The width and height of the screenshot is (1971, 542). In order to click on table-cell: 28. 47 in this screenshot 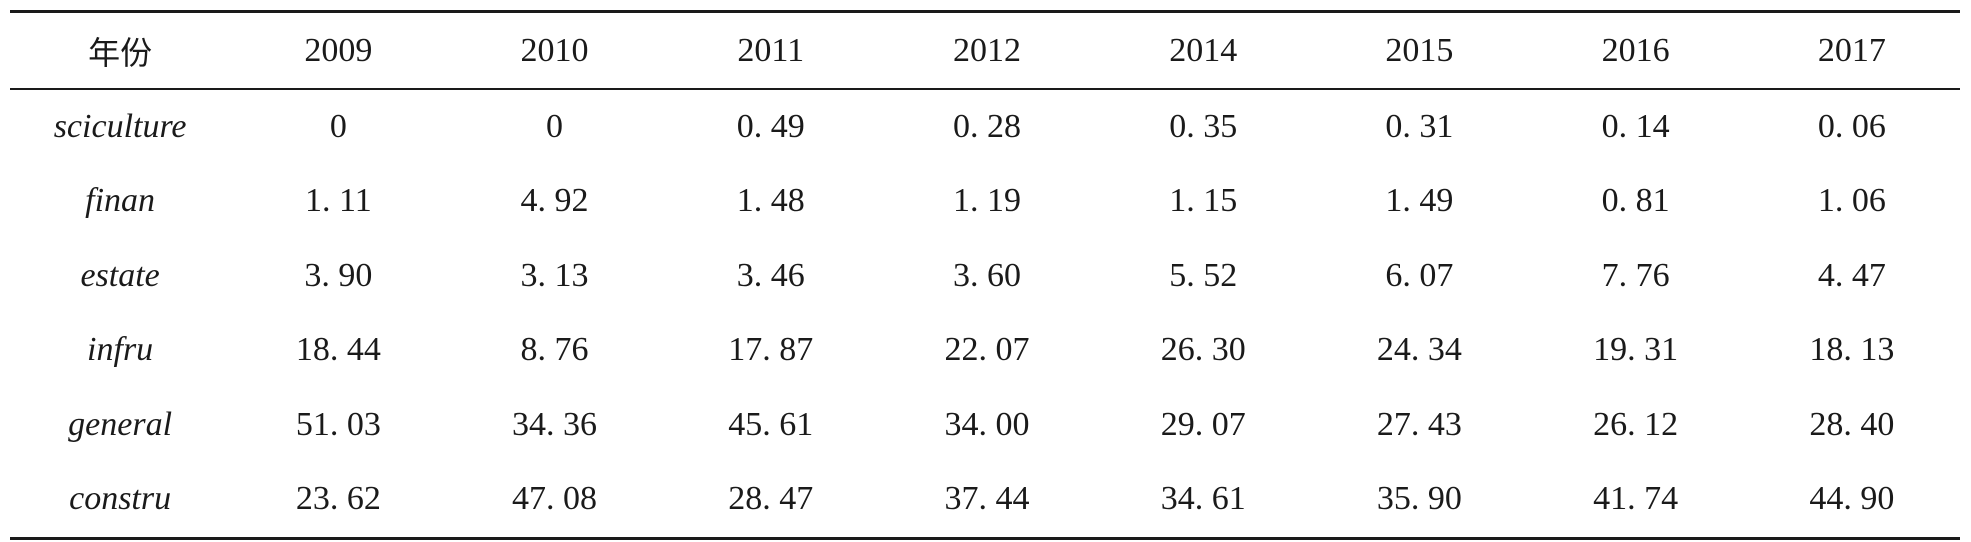, I will do `click(771, 499)`.